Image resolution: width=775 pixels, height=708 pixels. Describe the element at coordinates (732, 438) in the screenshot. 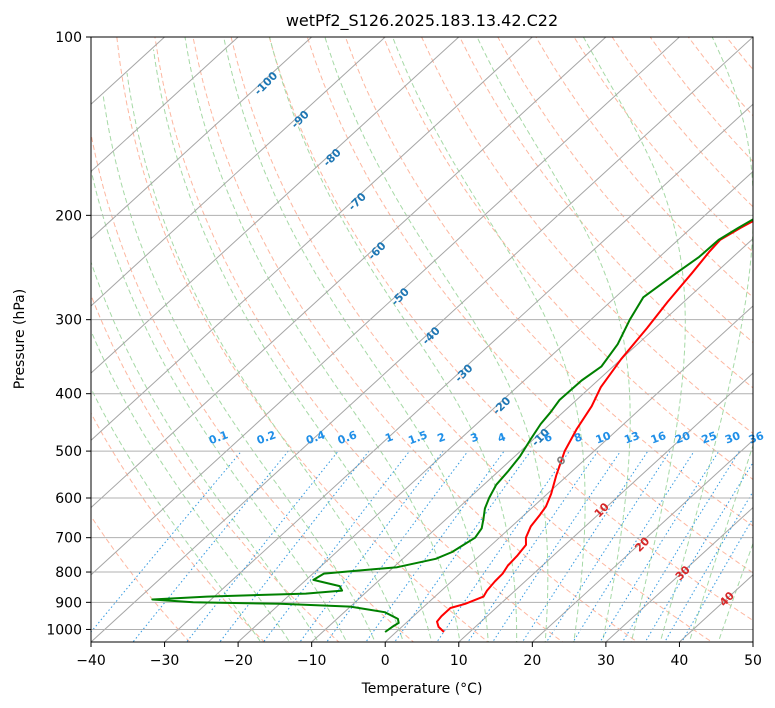

I see `mixing-ratio-label: 30` at that location.